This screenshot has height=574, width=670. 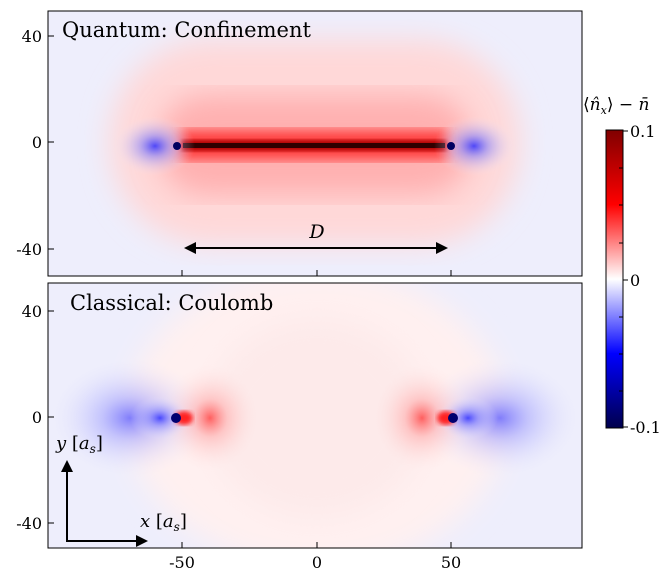 What do you see at coordinates (442, 248) in the screenshot?
I see `arrowhead-right` at bounding box center [442, 248].